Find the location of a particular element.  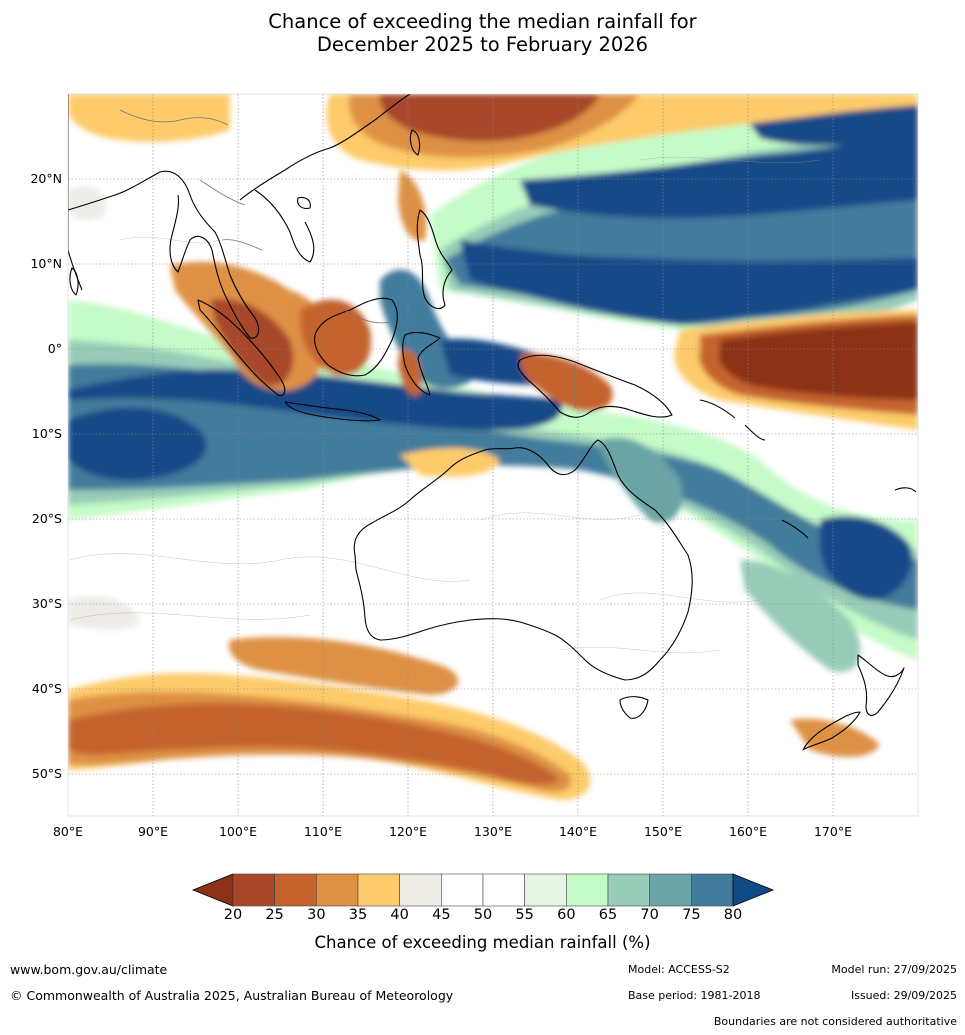

lat-label-40s: 40°S is located at coordinates (46, 688).